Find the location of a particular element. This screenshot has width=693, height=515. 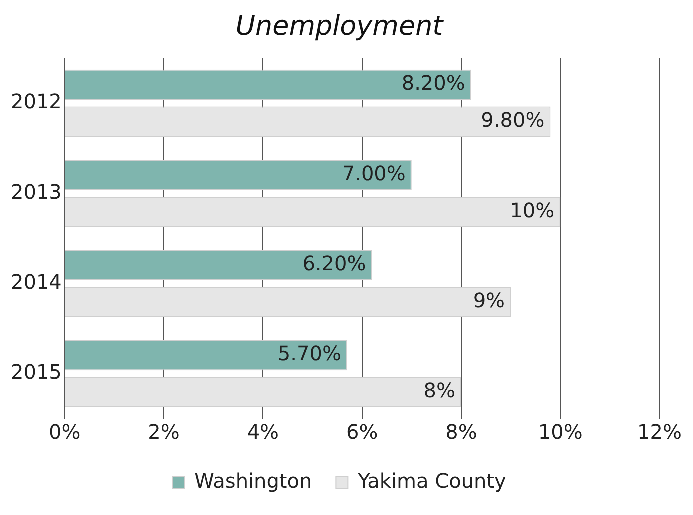

chart-title: Unemployment is located at coordinates (340, 26).